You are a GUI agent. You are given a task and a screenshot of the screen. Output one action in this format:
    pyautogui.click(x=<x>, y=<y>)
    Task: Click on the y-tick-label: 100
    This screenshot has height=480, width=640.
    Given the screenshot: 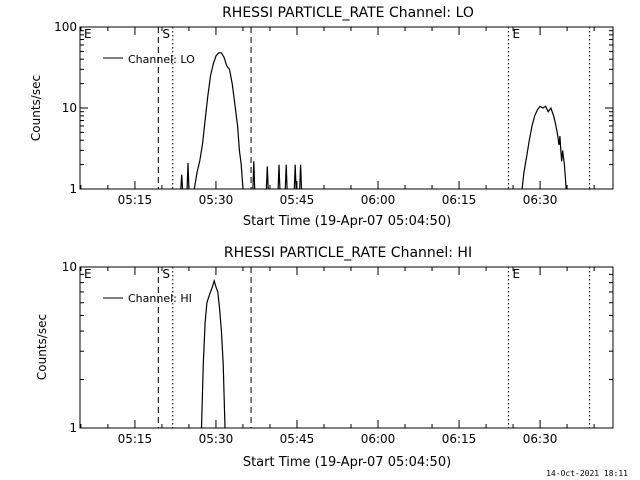 What is the action you would take?
    pyautogui.click(x=65, y=27)
    